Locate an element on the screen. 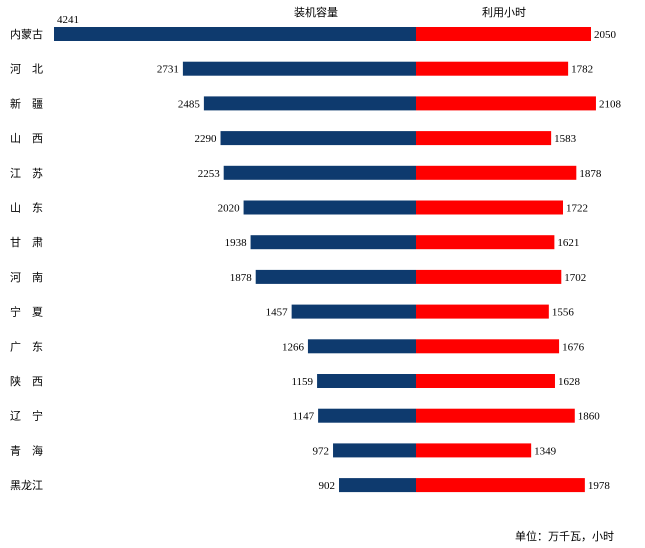 The height and width of the screenshot is (548, 645). hours-value: 1628 is located at coordinates (569, 382).